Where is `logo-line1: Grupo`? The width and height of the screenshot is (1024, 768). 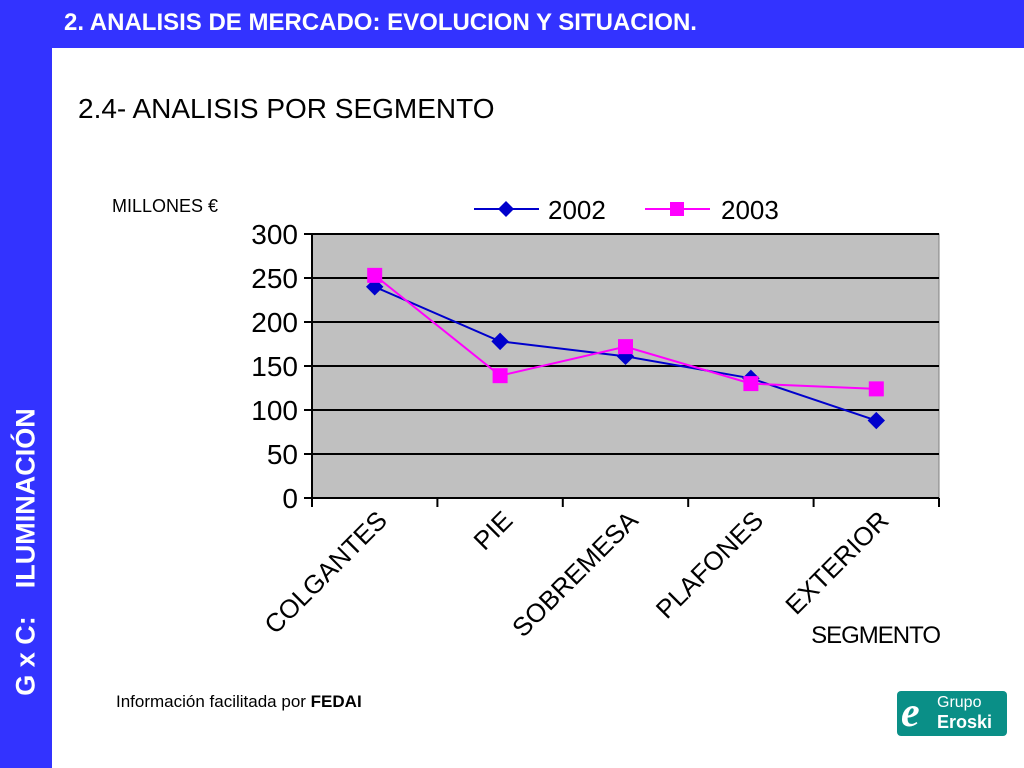
logo-line1: Grupo is located at coordinates (959, 702).